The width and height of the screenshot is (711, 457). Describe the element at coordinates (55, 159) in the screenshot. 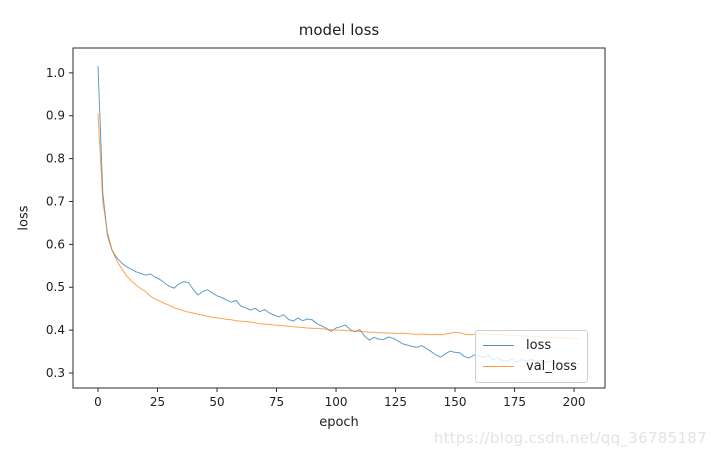

I see `y-tick-label: 0.8` at that location.